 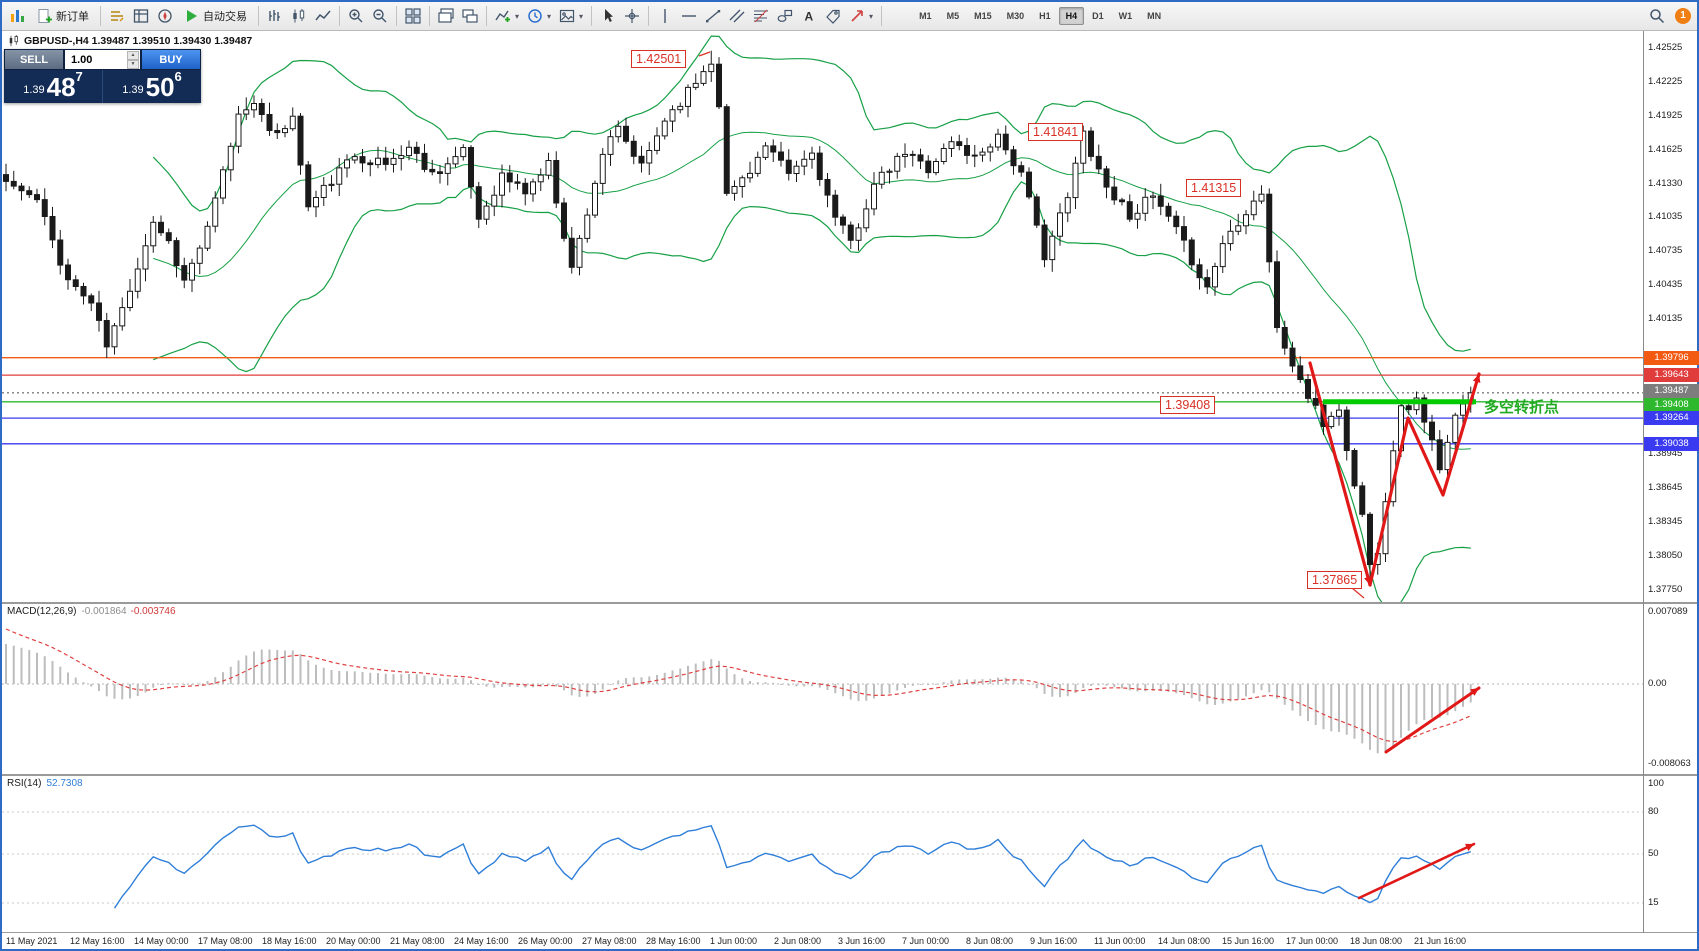 What do you see at coordinates (141, 16) in the screenshot?
I see `data-window-icon` at bounding box center [141, 16].